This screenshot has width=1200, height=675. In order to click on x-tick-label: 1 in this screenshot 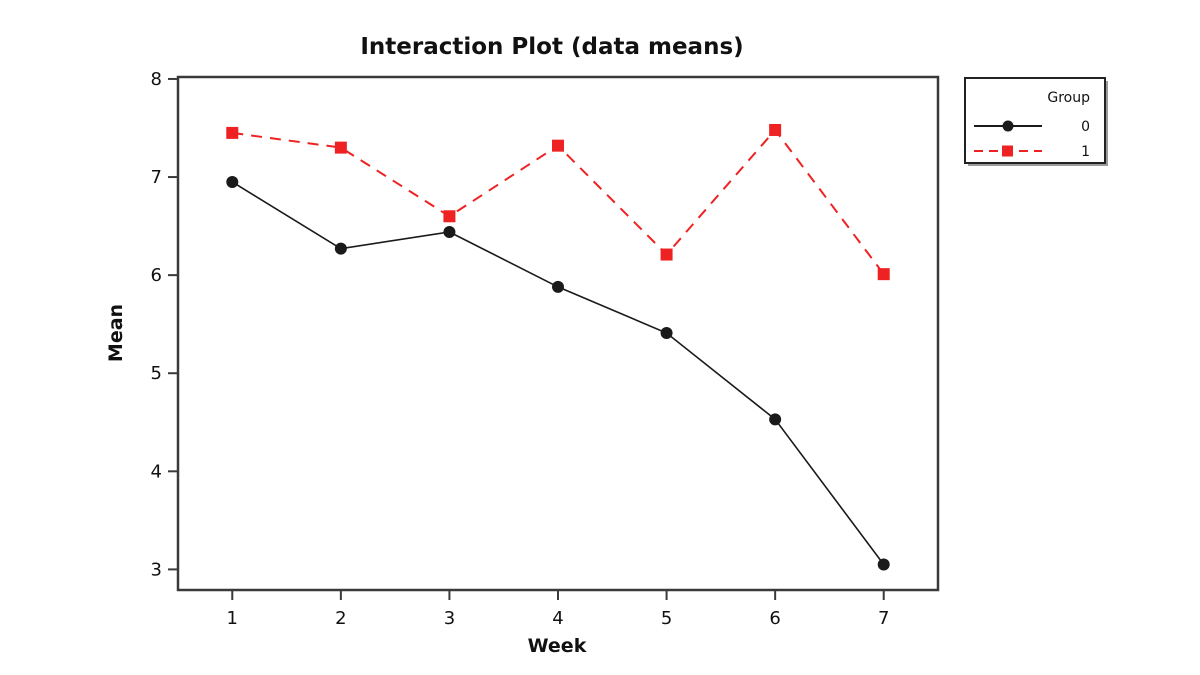, I will do `click(232, 618)`.